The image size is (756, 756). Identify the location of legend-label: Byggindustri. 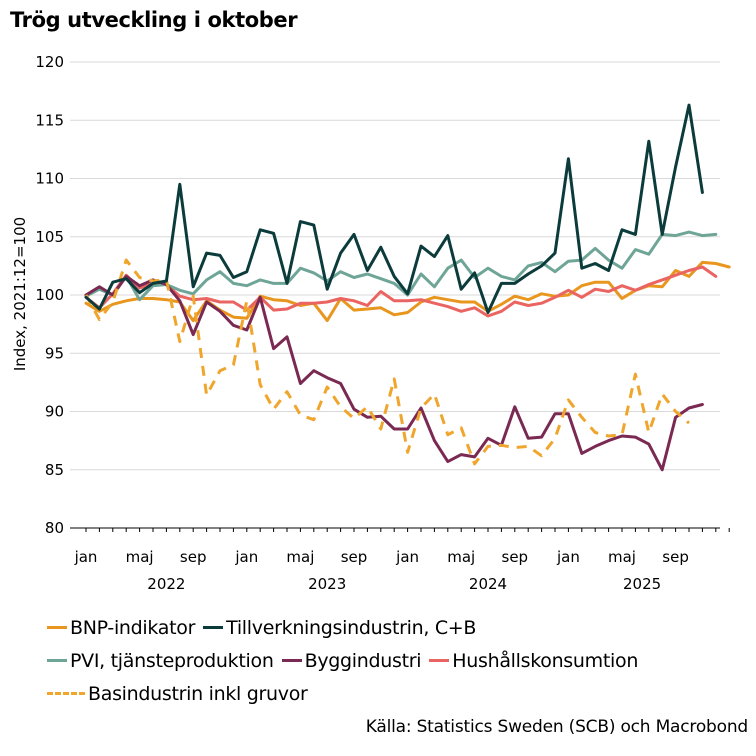
(363, 661).